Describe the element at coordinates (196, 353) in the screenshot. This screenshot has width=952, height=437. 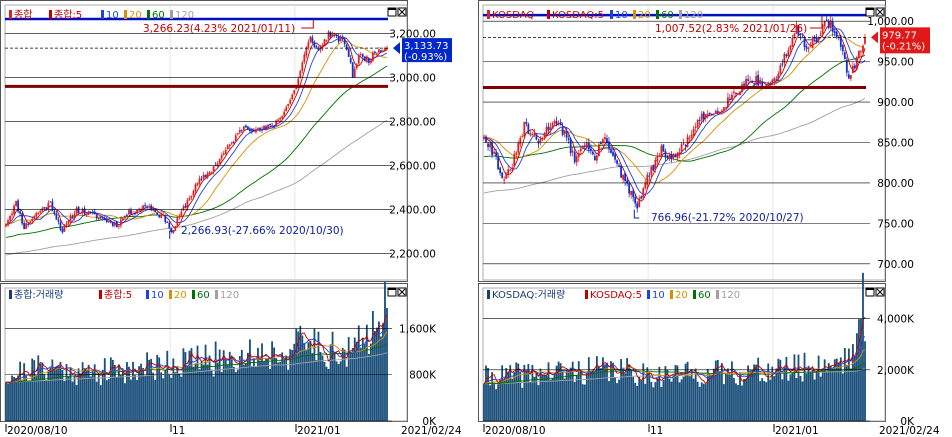
I see `vma10-line` at that location.